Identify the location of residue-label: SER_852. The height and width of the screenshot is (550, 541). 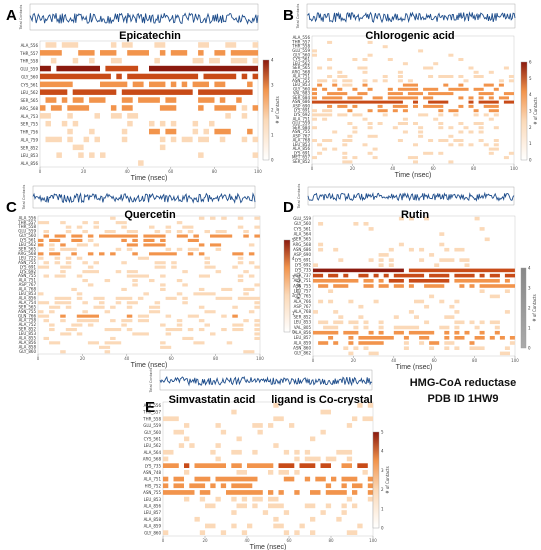
(303, 316).